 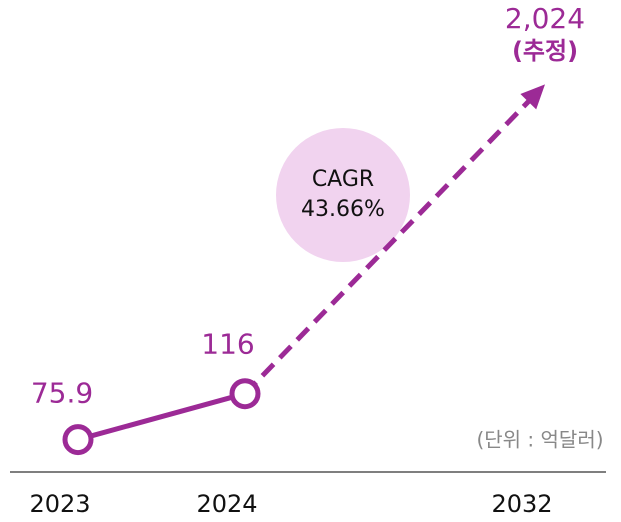 What do you see at coordinates (59, 504) in the screenshot?
I see `x-tick-label: 2023` at bounding box center [59, 504].